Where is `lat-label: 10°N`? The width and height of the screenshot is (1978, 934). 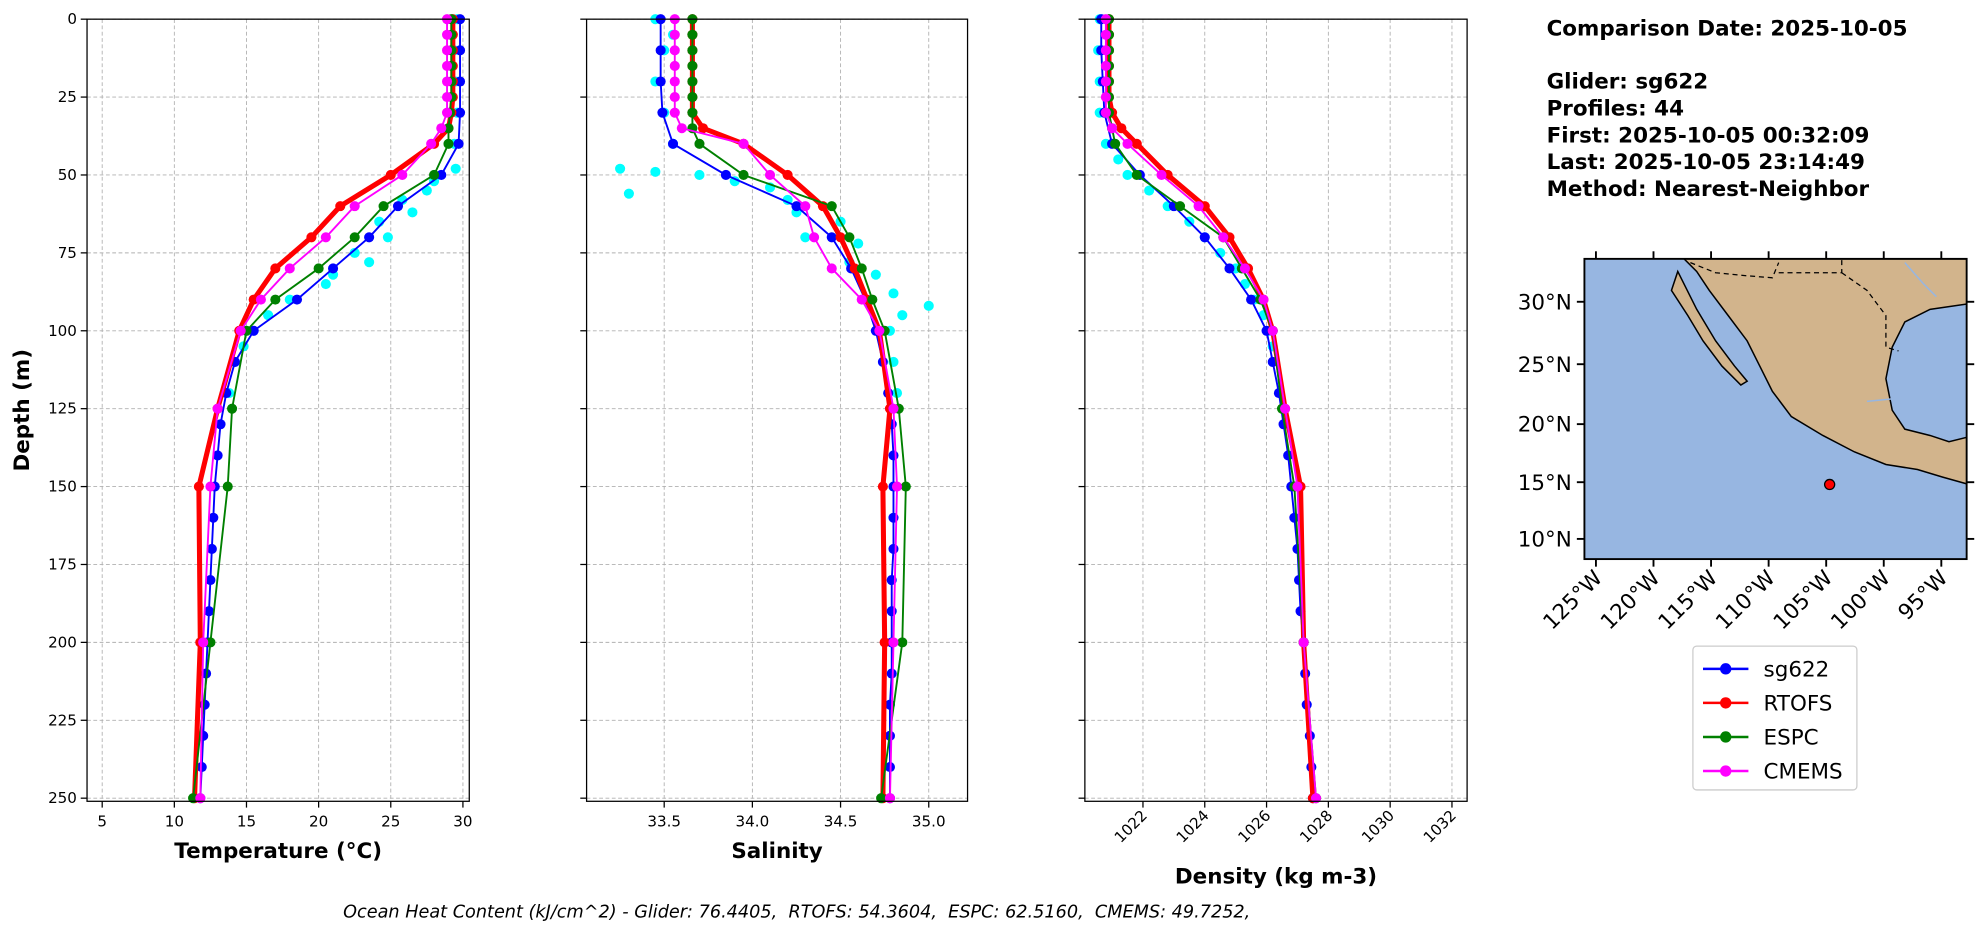 lat-label: 10°N is located at coordinates (1545, 539).